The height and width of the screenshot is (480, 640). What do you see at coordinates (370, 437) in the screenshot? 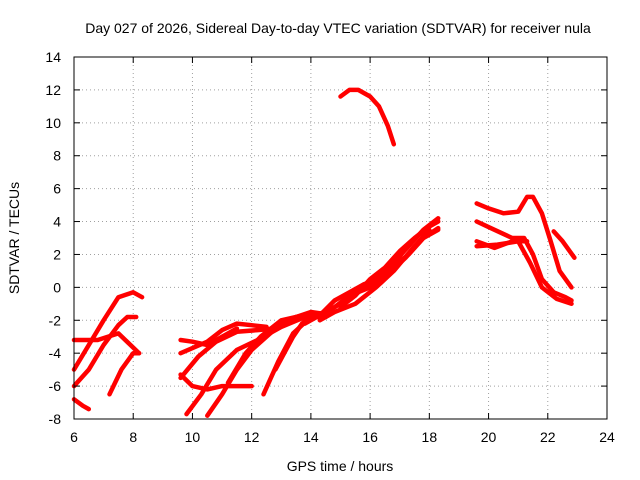
I see `x-tick-label: 16` at bounding box center [370, 437].